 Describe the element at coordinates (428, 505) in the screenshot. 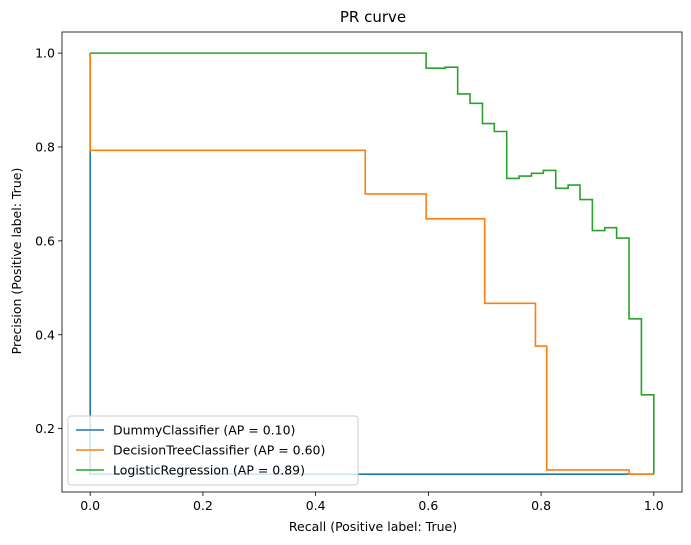

I see `x-tick-label: 0.6` at that location.